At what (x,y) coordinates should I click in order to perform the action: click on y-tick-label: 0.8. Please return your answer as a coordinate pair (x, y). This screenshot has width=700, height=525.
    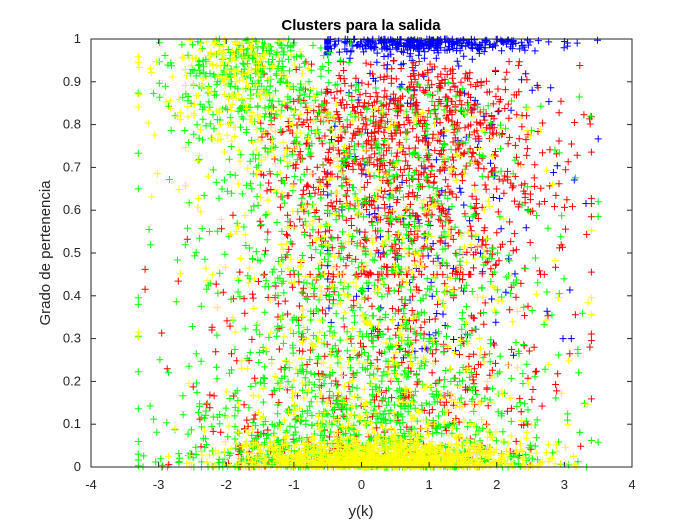
    Looking at the image, I should click on (72, 124).